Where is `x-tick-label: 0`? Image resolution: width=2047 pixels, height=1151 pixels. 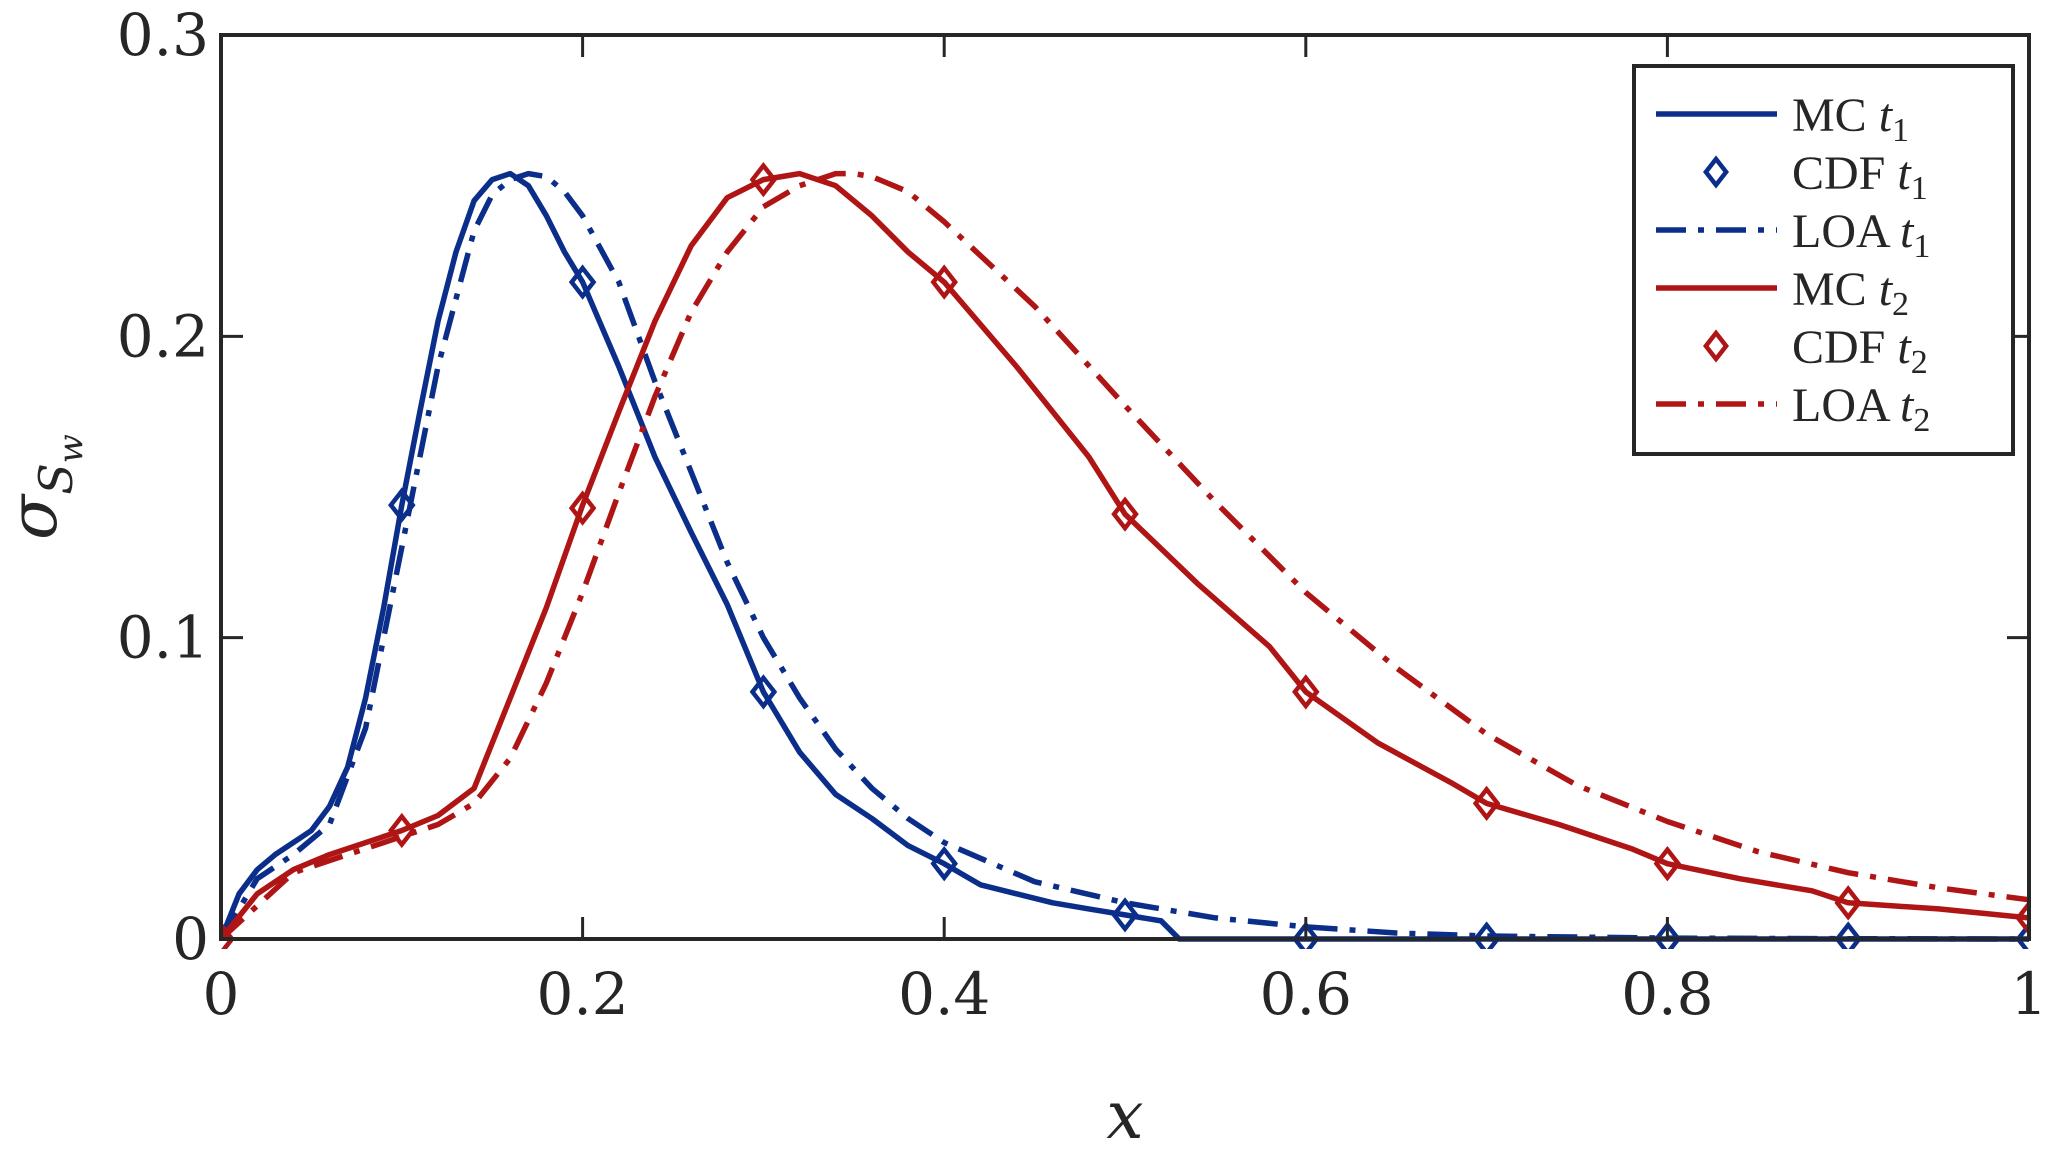 x-tick-label: 0 is located at coordinates (221, 994).